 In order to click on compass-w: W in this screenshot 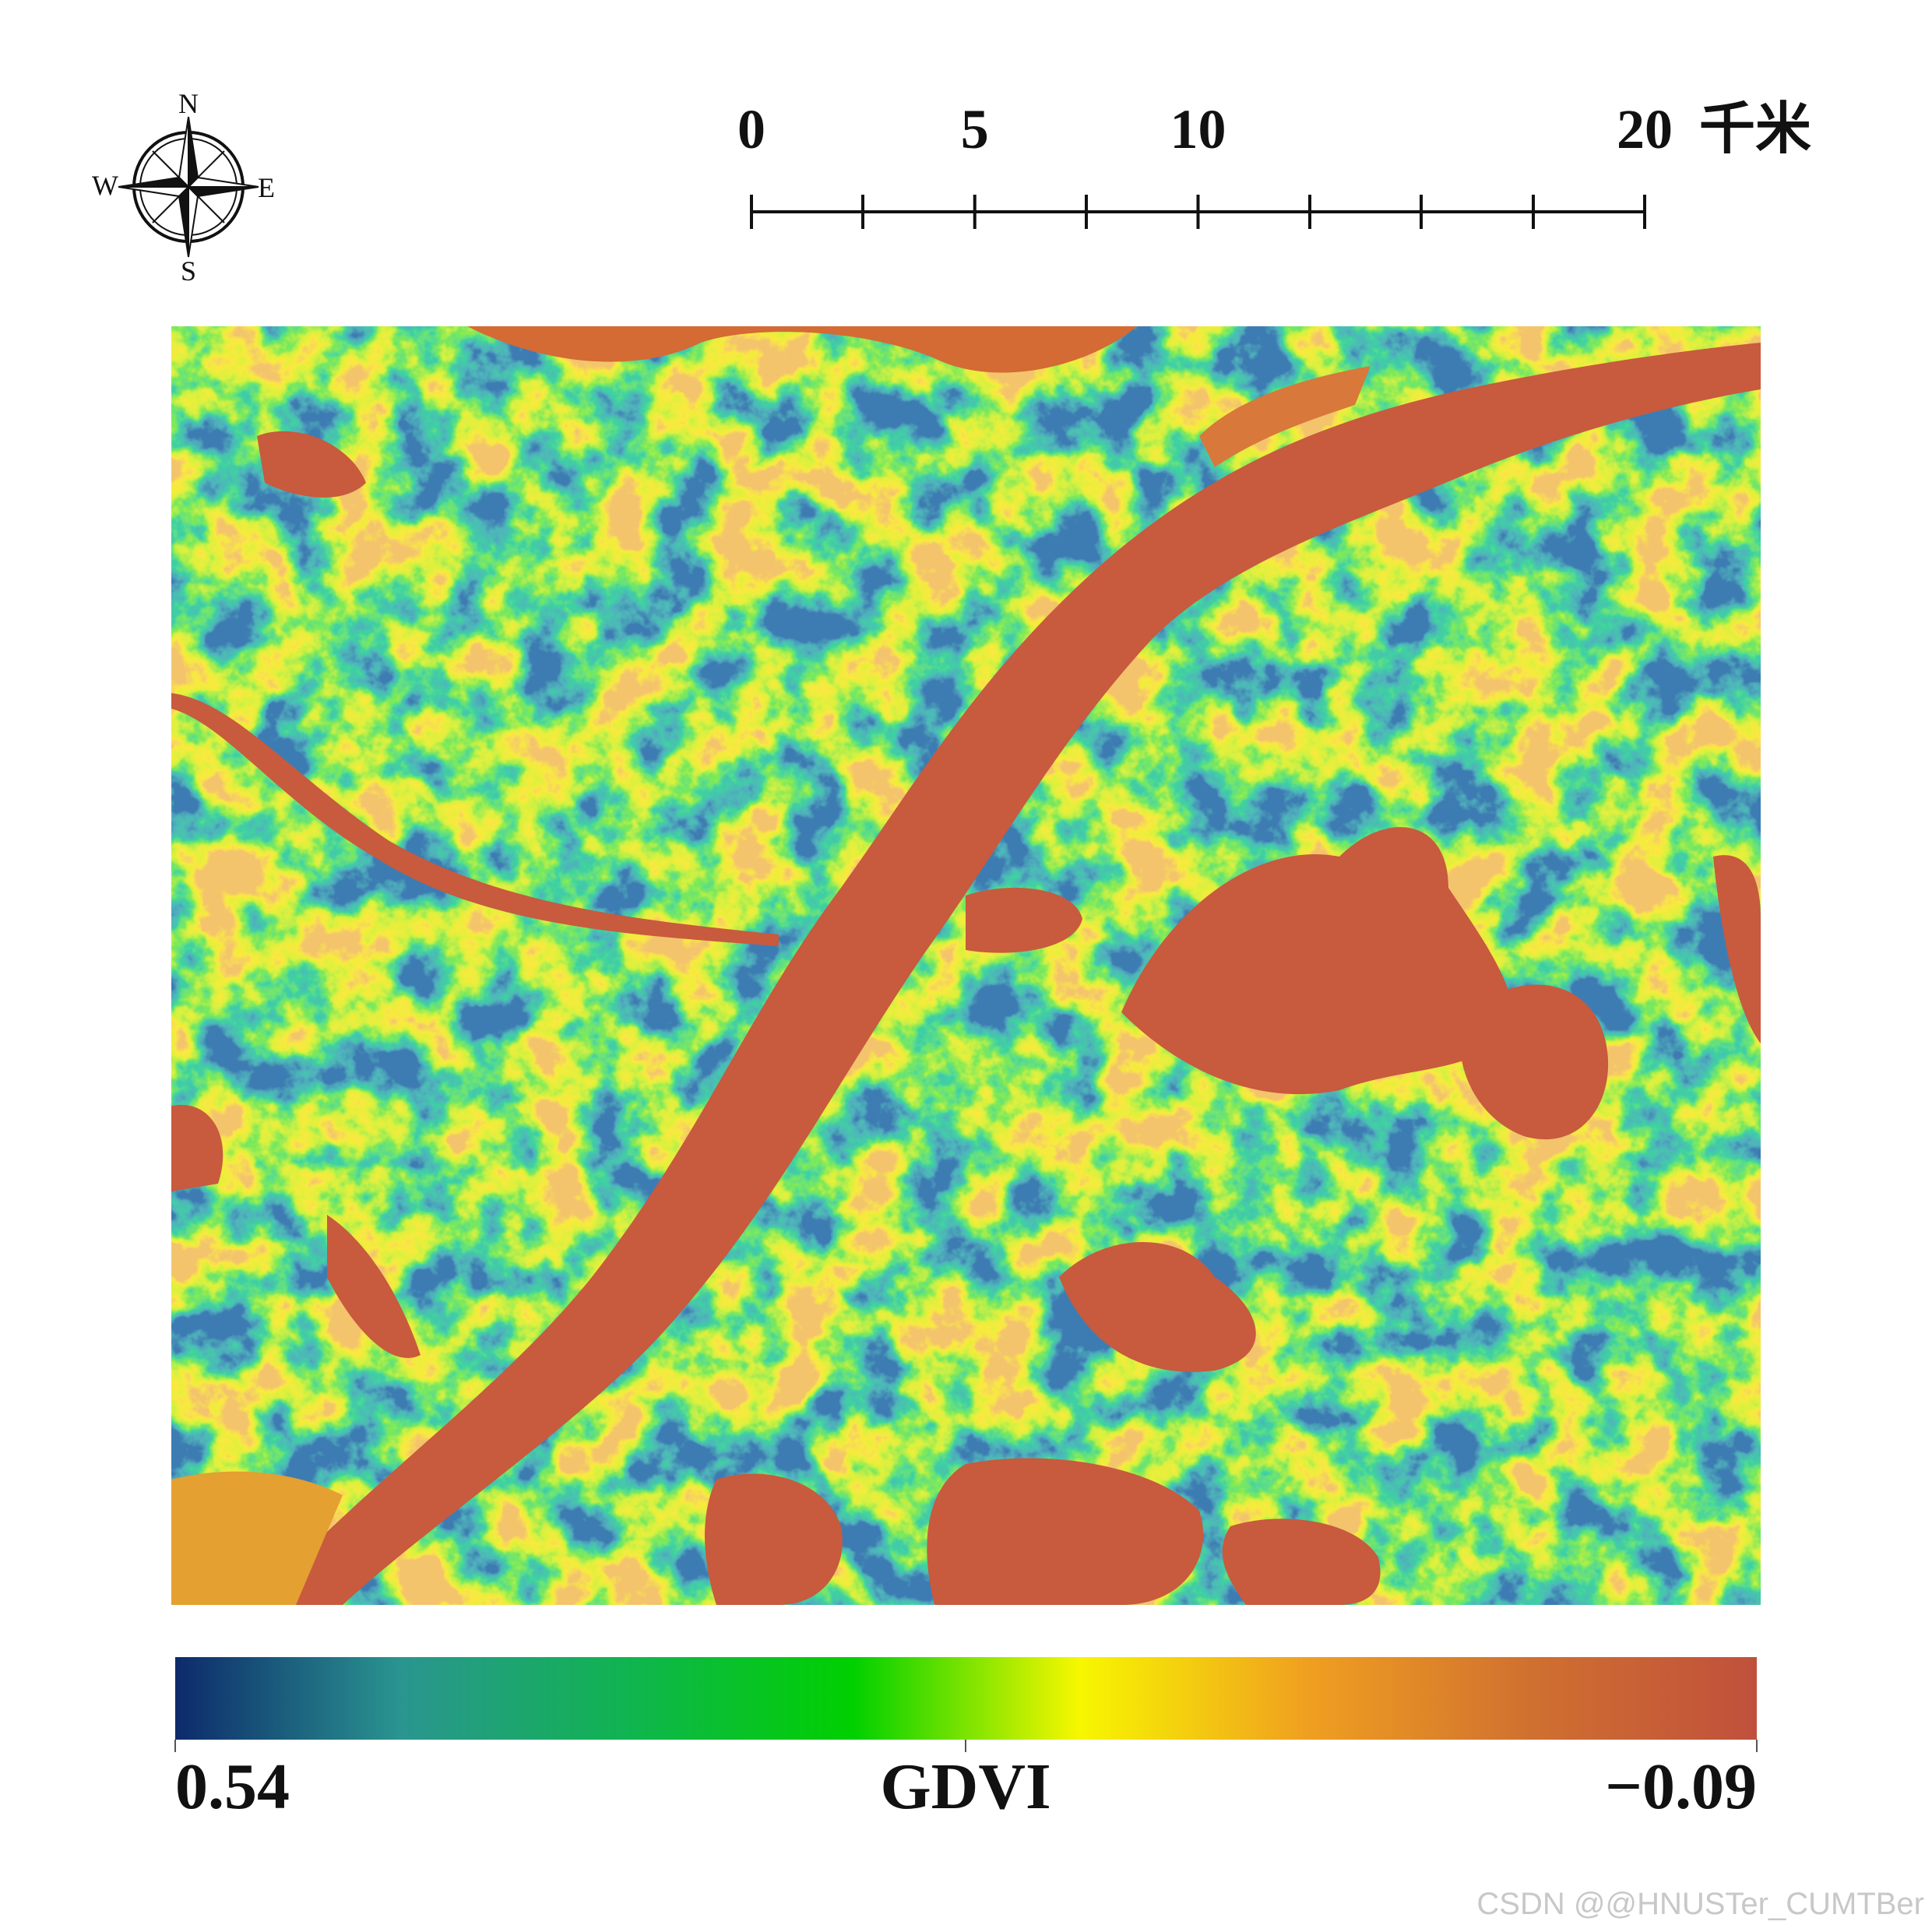, I will do `click(105, 185)`.